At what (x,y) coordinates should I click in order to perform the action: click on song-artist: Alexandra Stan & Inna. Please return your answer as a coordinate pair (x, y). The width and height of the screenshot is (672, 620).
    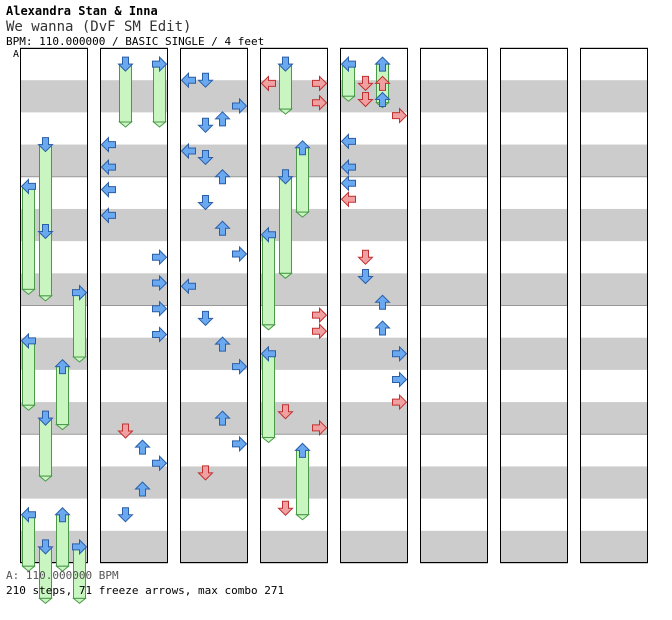
    Looking at the image, I should click on (82, 11).